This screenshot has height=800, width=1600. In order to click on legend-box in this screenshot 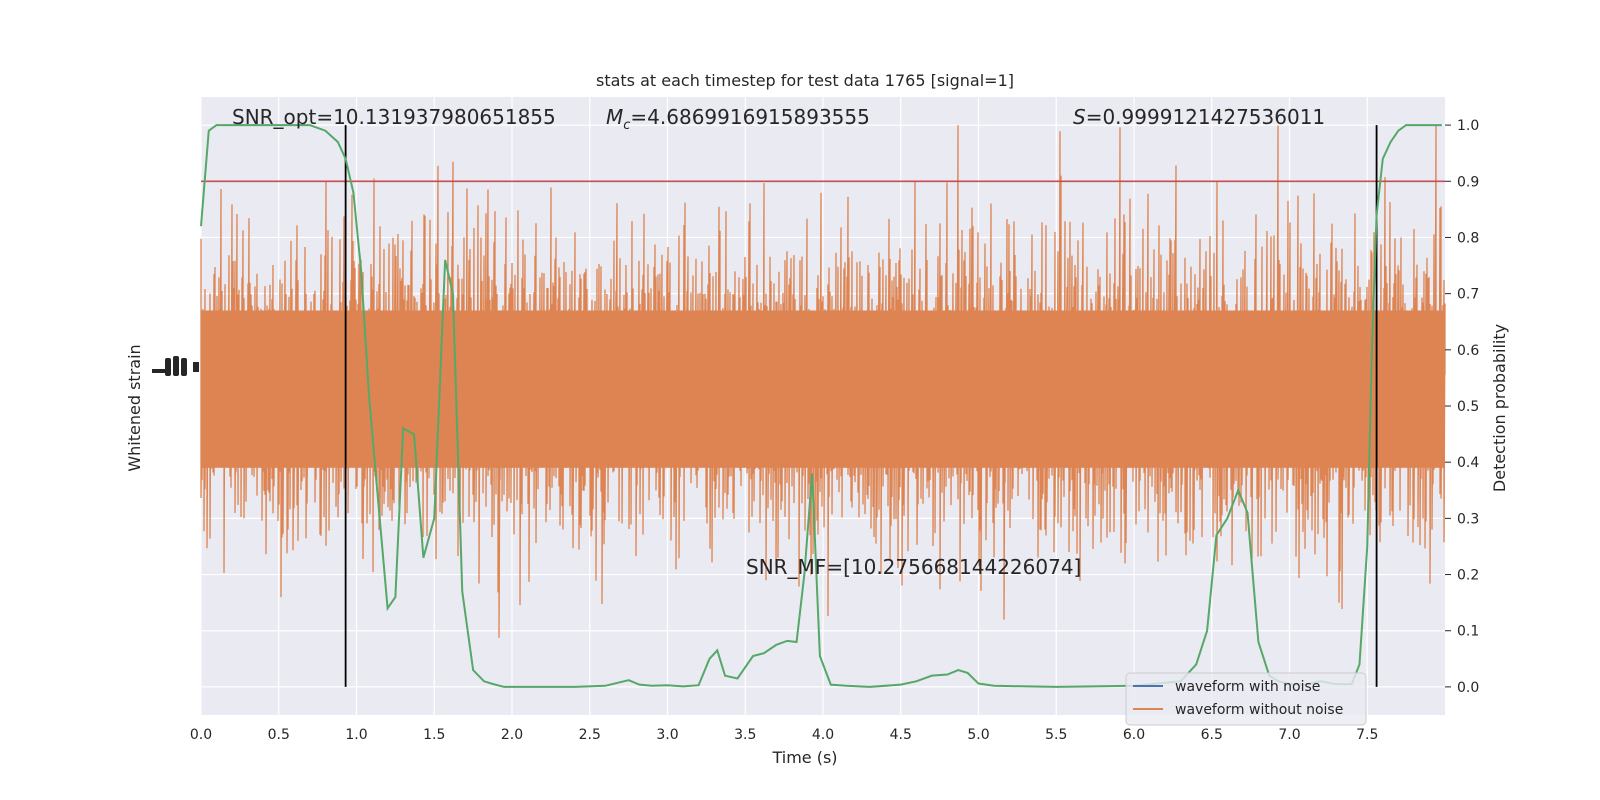, I will do `click(1246, 699)`.